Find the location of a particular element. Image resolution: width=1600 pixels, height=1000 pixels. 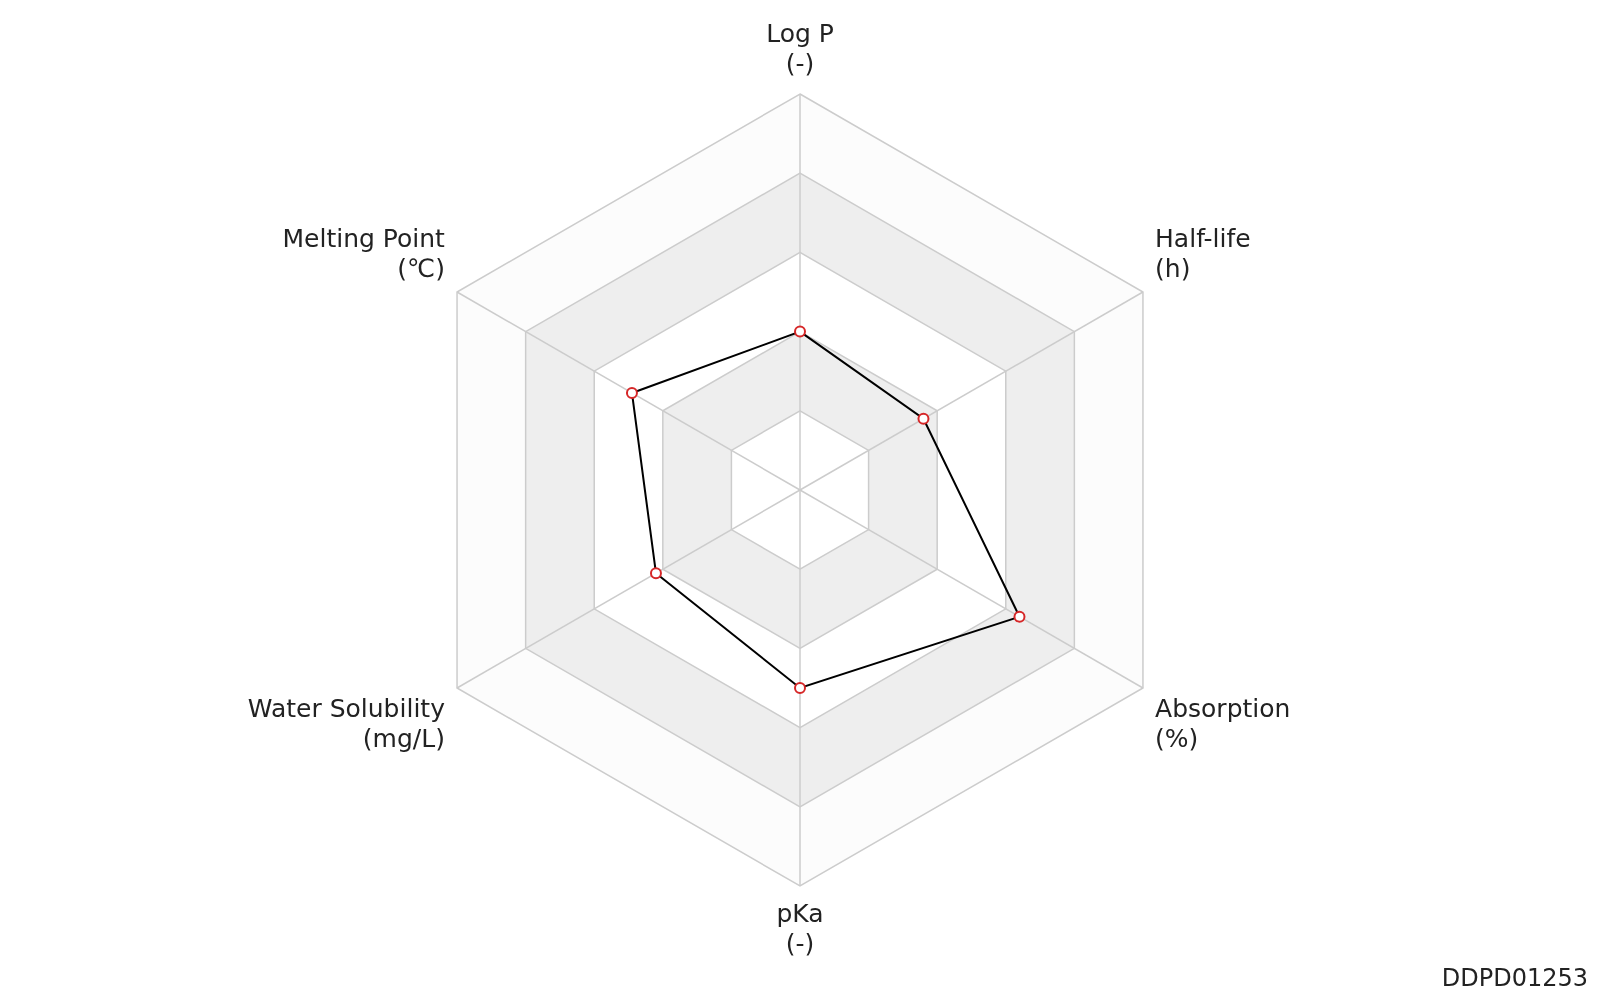

spoke-label: Absorption (%) is located at coordinates (1223, 723).